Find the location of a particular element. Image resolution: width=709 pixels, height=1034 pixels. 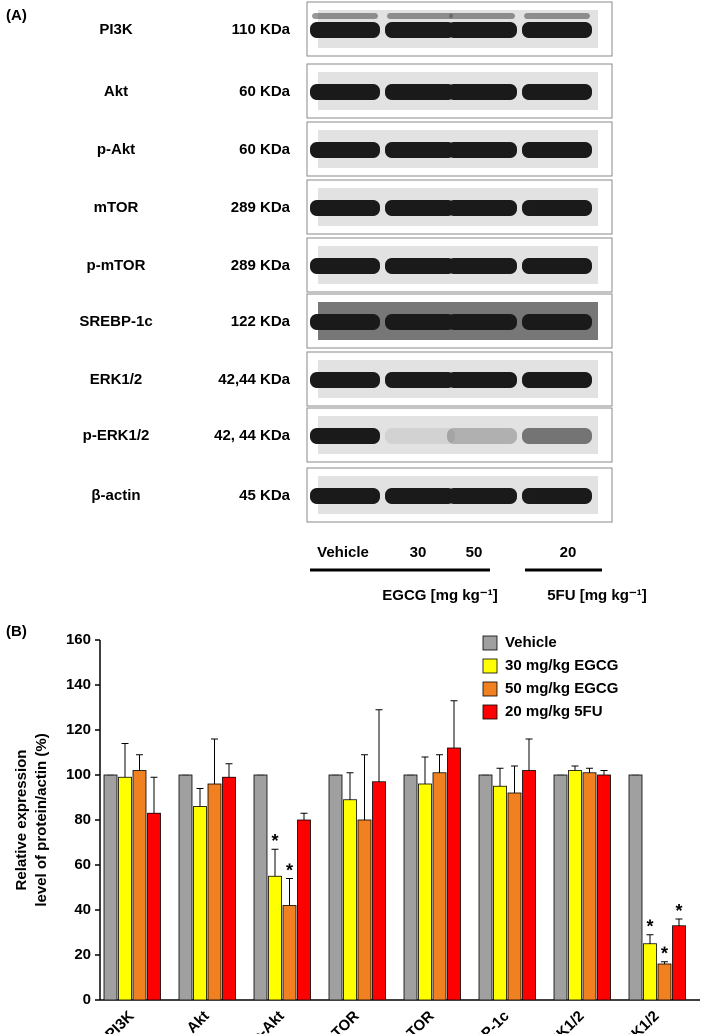

y-axis-label: Relative expression is located at coordinates (21, 820).